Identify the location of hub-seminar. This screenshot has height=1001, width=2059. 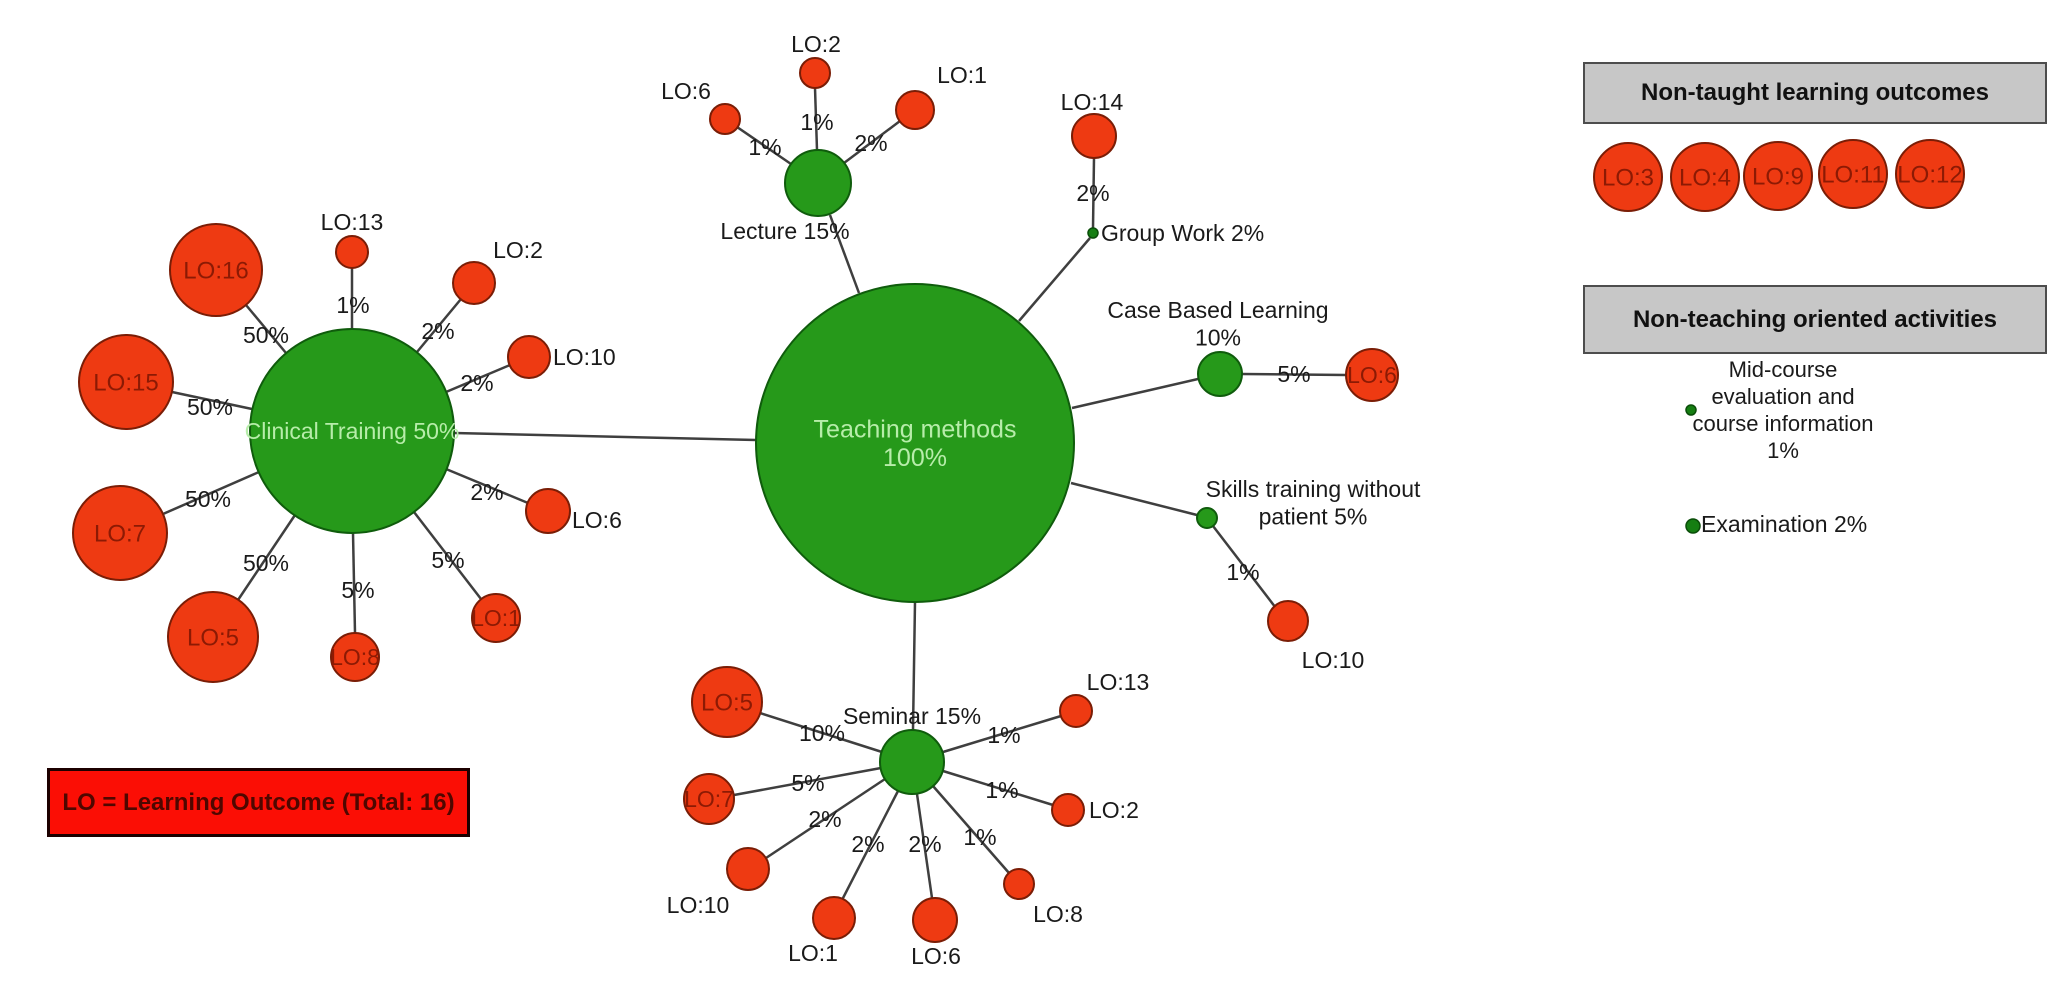
(912, 762).